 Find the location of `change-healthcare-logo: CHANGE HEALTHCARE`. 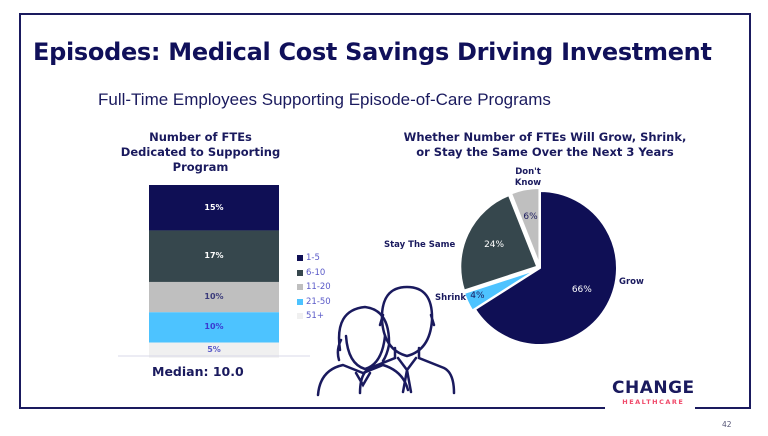

change-healthcare-logo: CHANGE HEALTHCARE is located at coordinates (653, 392).